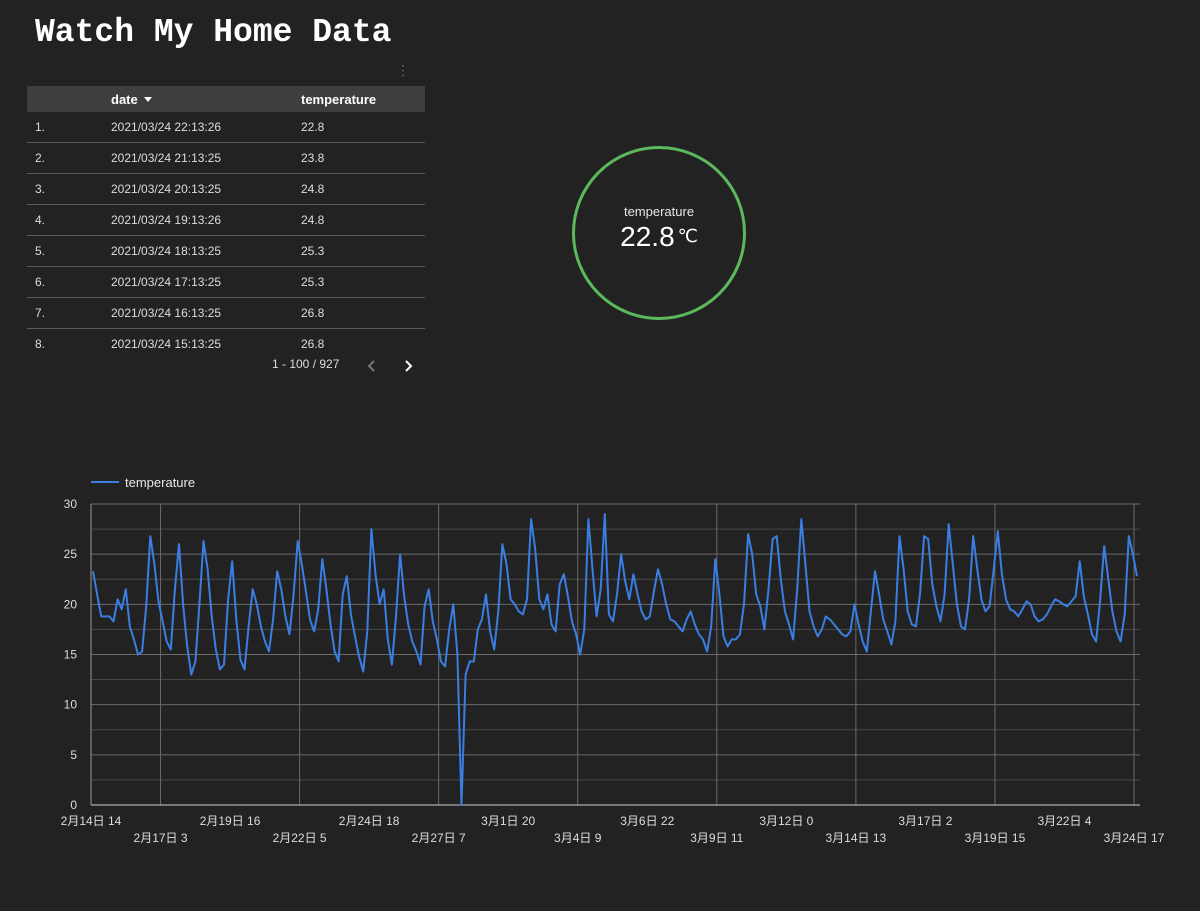 This screenshot has height=911, width=1200. I want to click on scorecard-value: 22.8, so click(647, 236).